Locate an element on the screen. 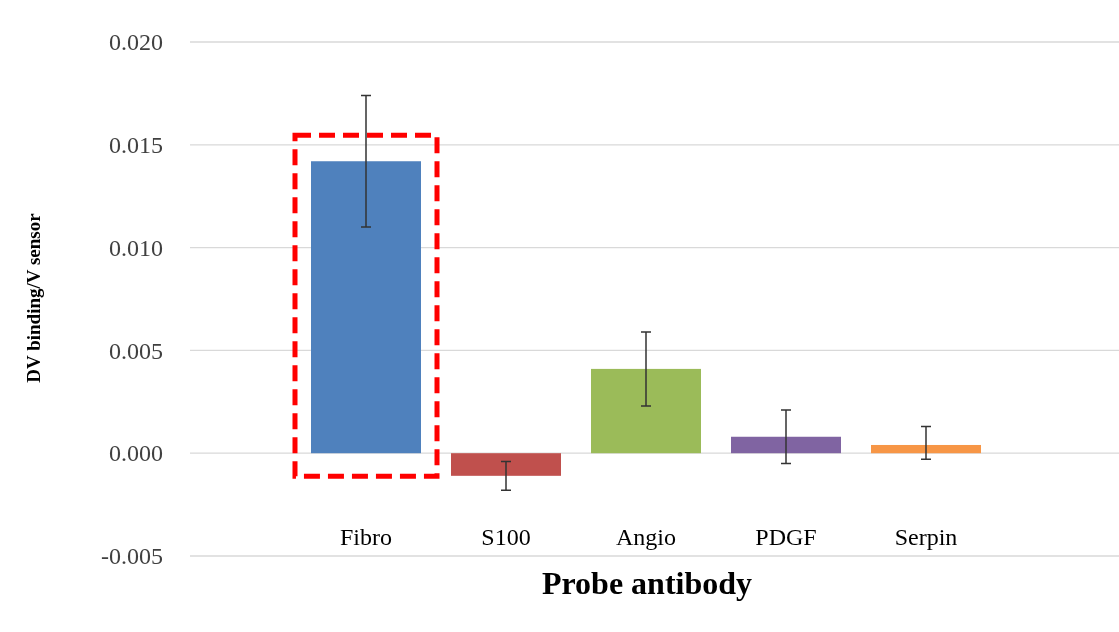 Image resolution: width=1119 pixels, height=632 pixels. y-tick-label: 0.015 is located at coordinates (136, 144).